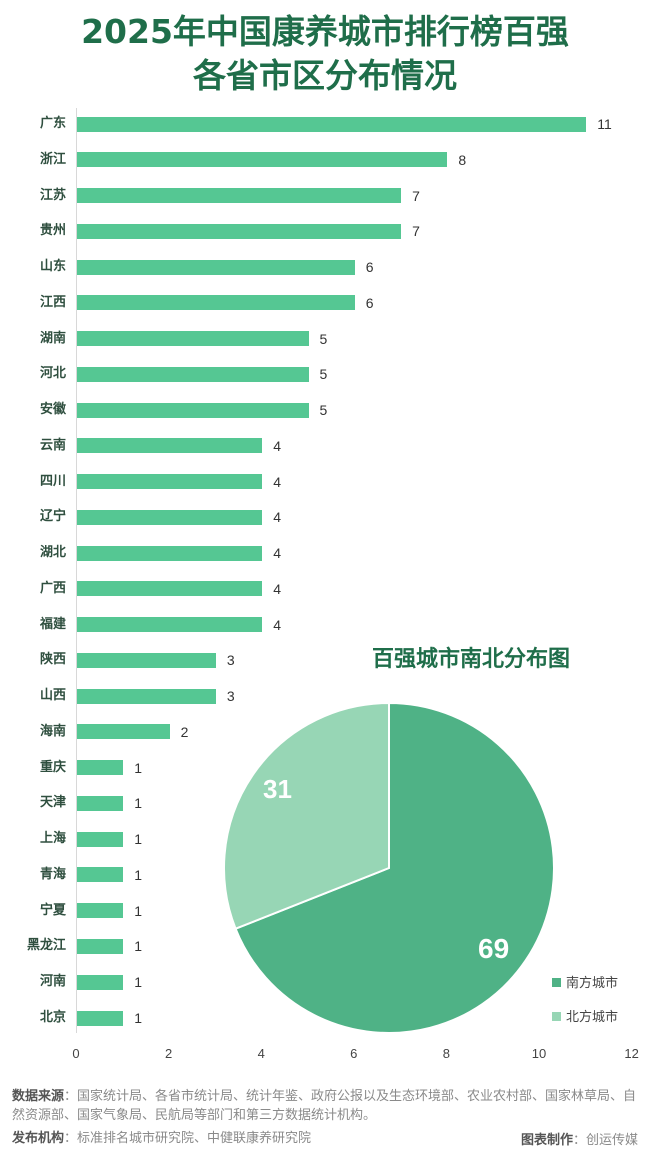  Describe the element at coordinates (605, 1140) in the screenshot. I see `credit-text: ：创运传媒` at that location.